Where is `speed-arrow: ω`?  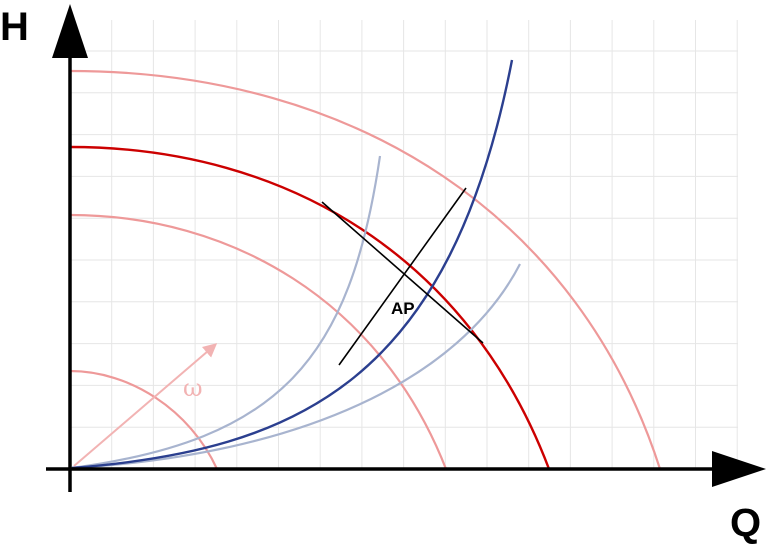 speed-arrow: ω is located at coordinates (145, 405).